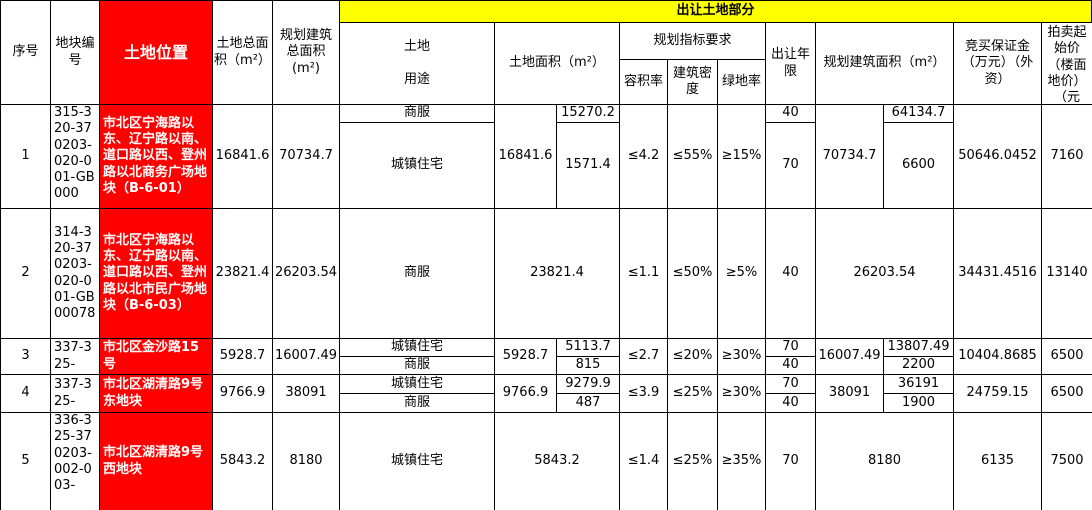  I want to click on row3-total-land: 5928.7, so click(243, 357).